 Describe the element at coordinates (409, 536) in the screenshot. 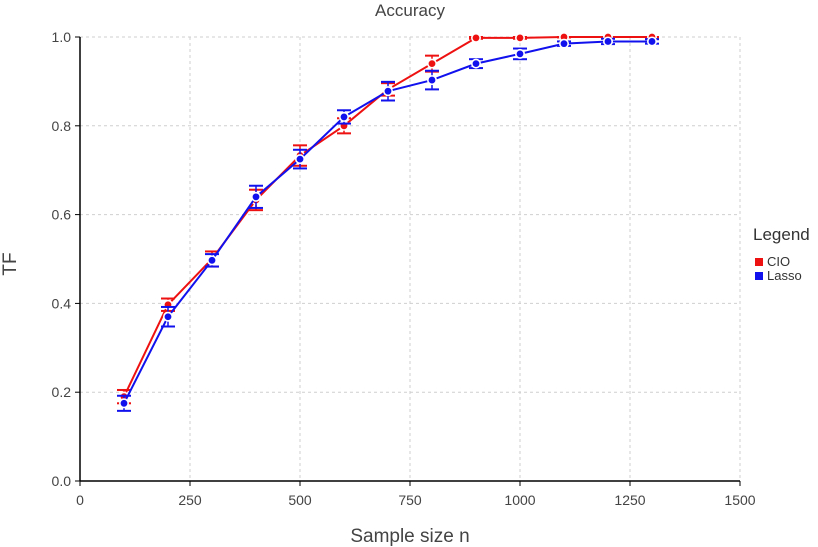

I see `x-axis-label: Sample size n` at that location.